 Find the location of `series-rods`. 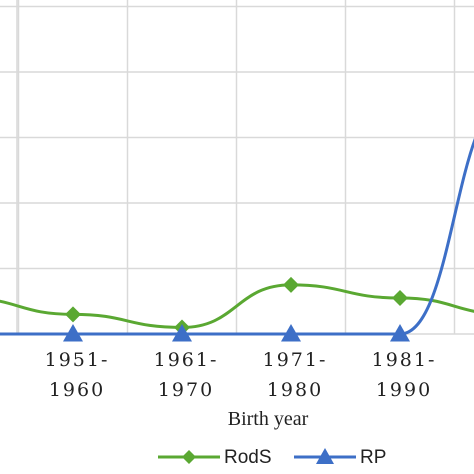

series-rods is located at coordinates (237, 306).